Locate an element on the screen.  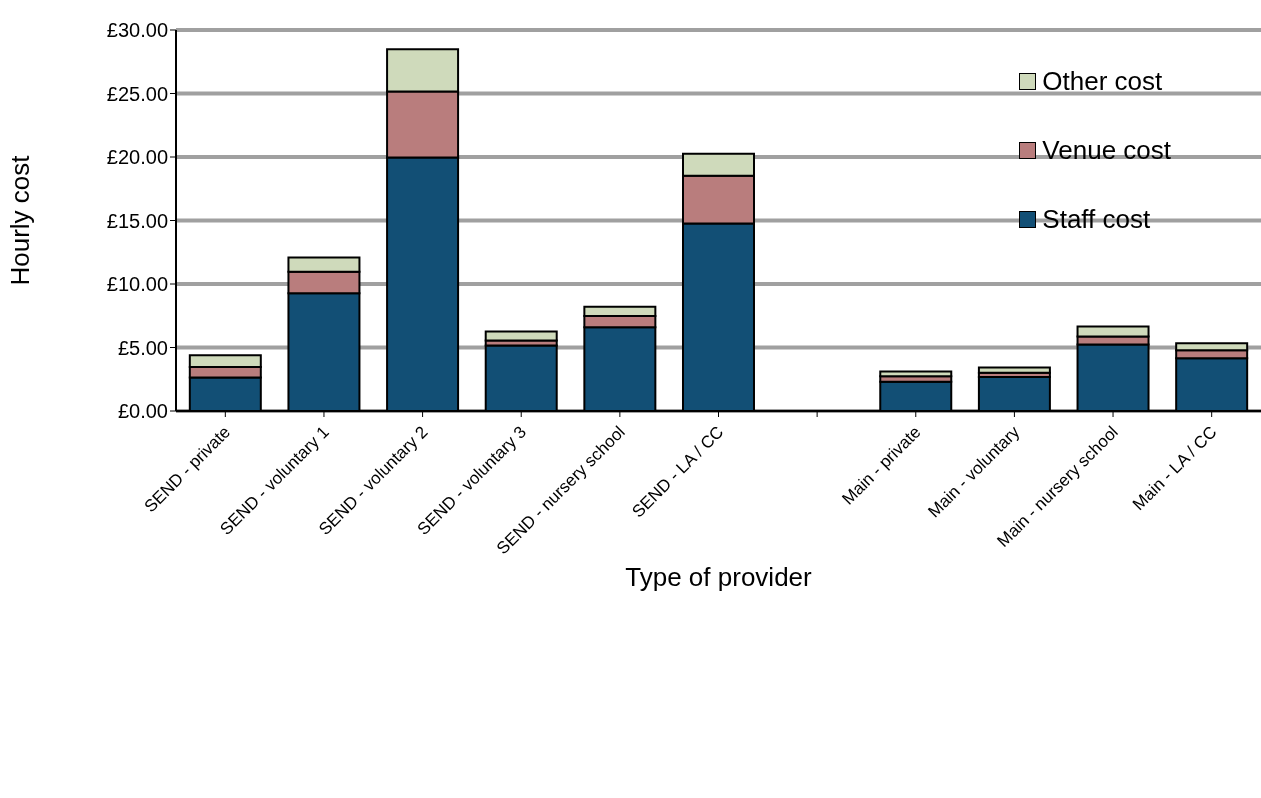
y-tick-label: £30.00 is located at coordinates (137, 30).